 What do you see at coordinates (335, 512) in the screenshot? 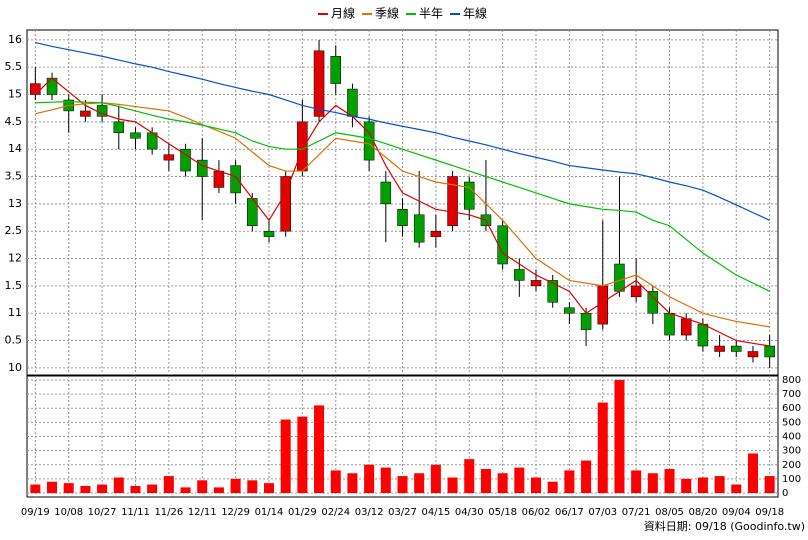
I see `x-tick-label: 02/24` at bounding box center [335, 512].